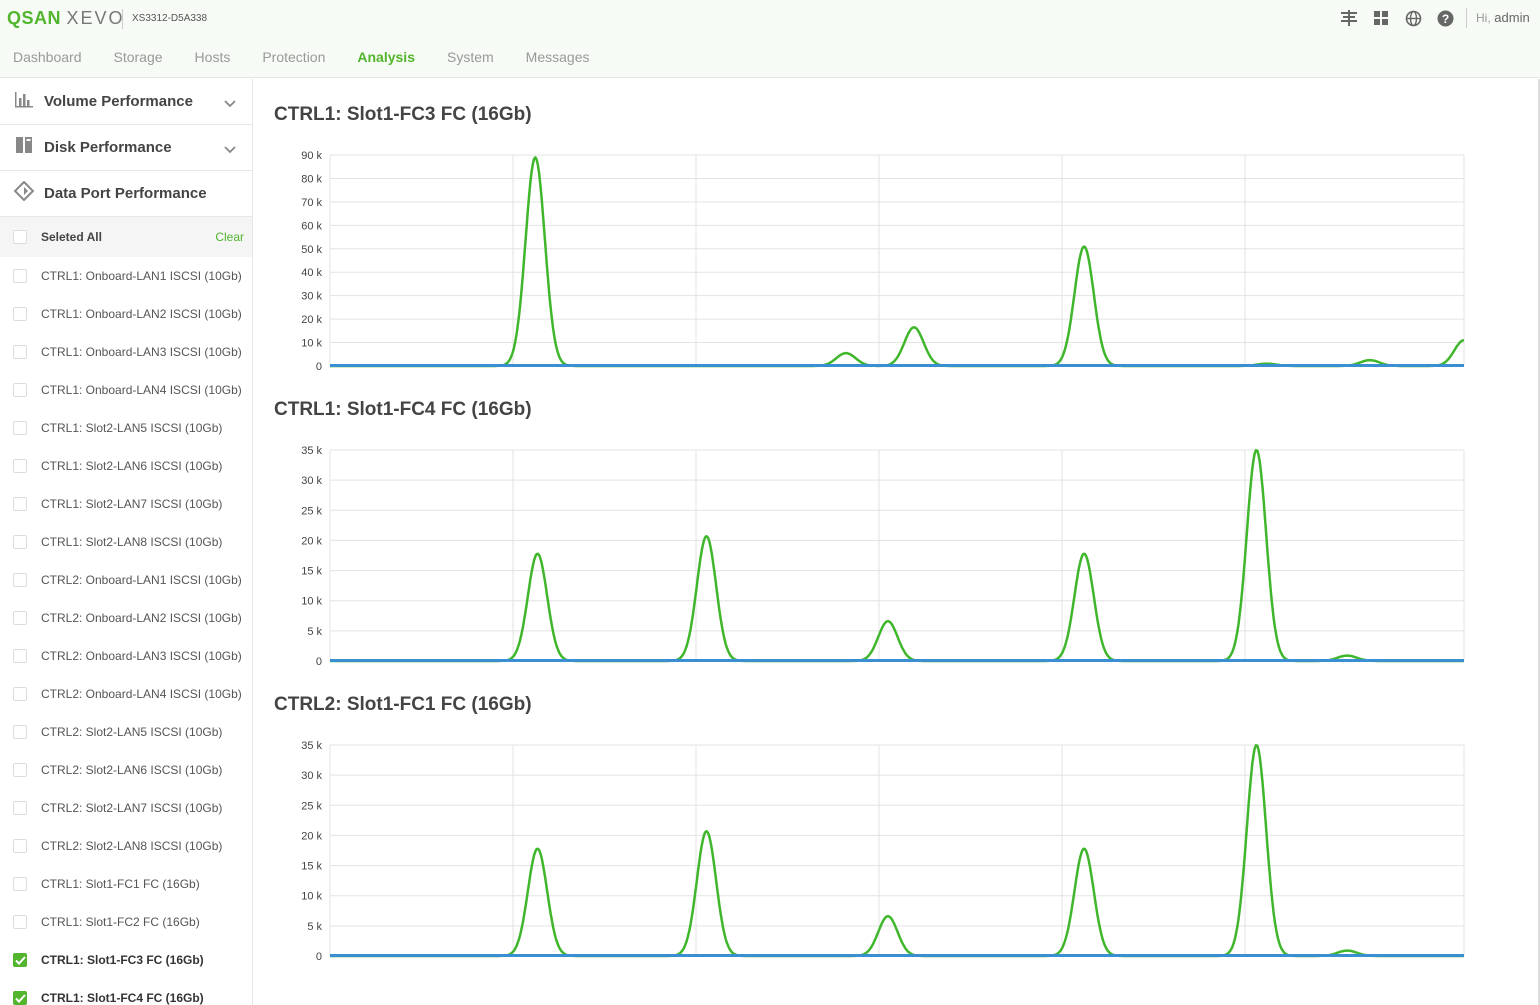 The height and width of the screenshot is (1005, 1540). I want to click on port-label: CTRL1: Slot2-LAN7 ISCSI (10Gb), so click(132, 504).